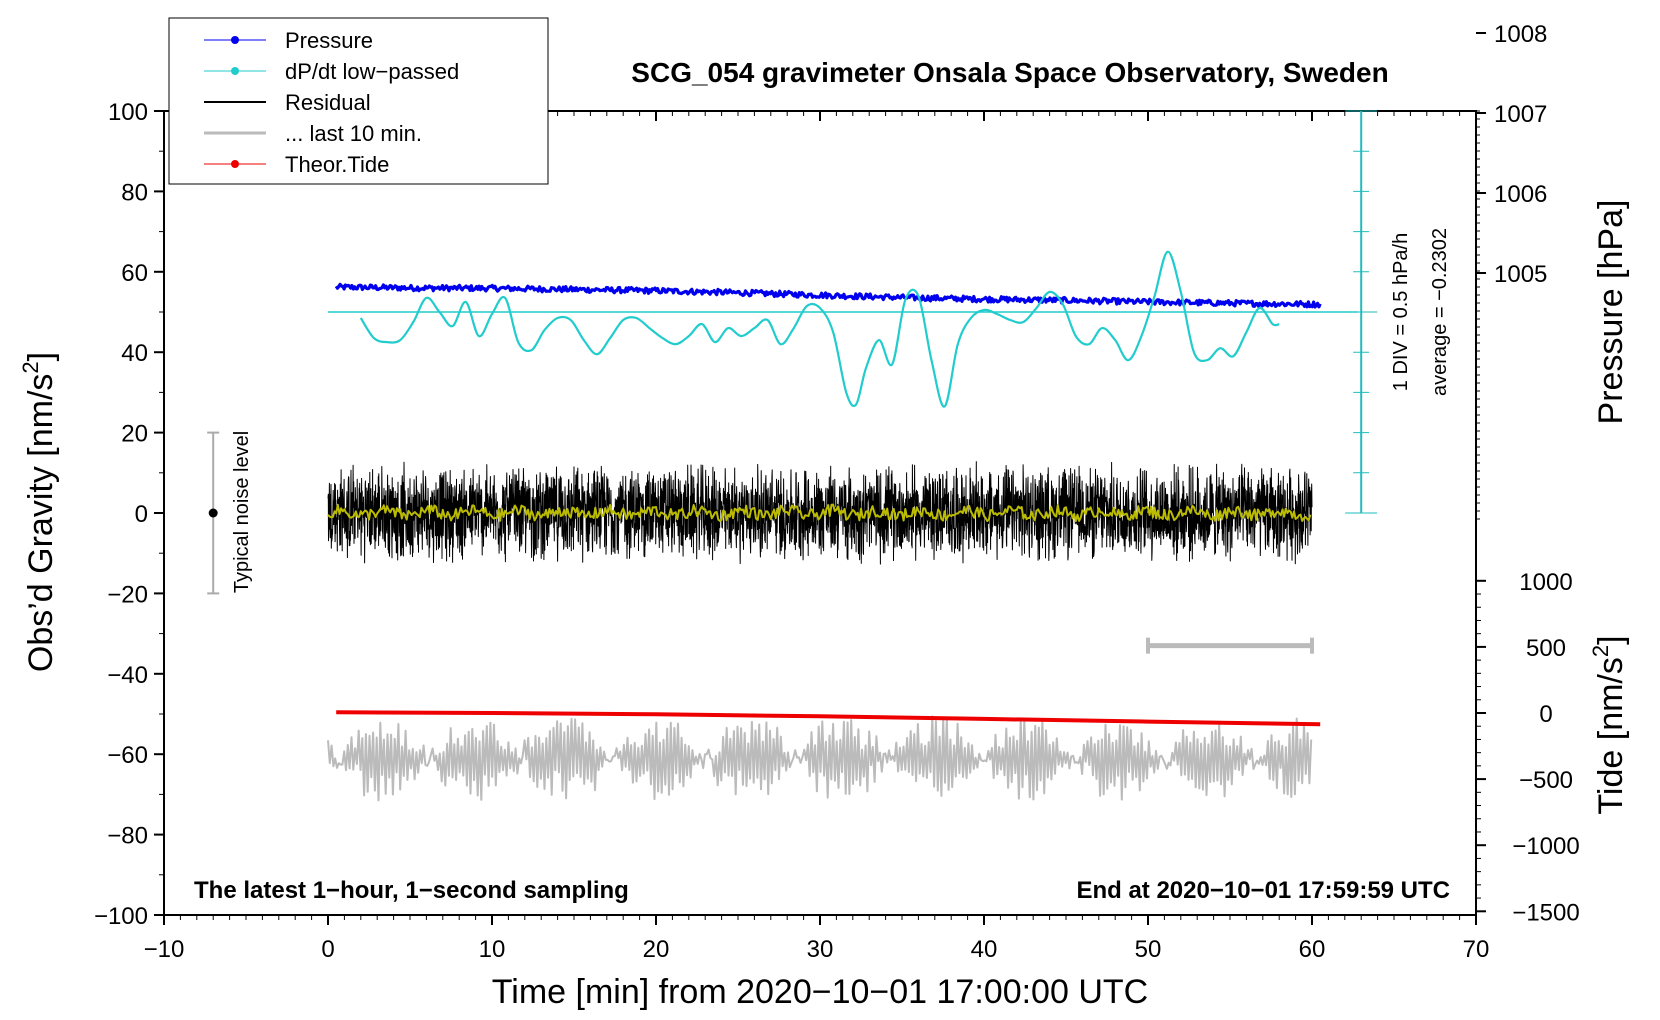 Image resolution: width=1660 pixels, height=1020 pixels. Describe the element at coordinates (656, 949) in the screenshot. I see `x-tick-label-3: 20` at that location.